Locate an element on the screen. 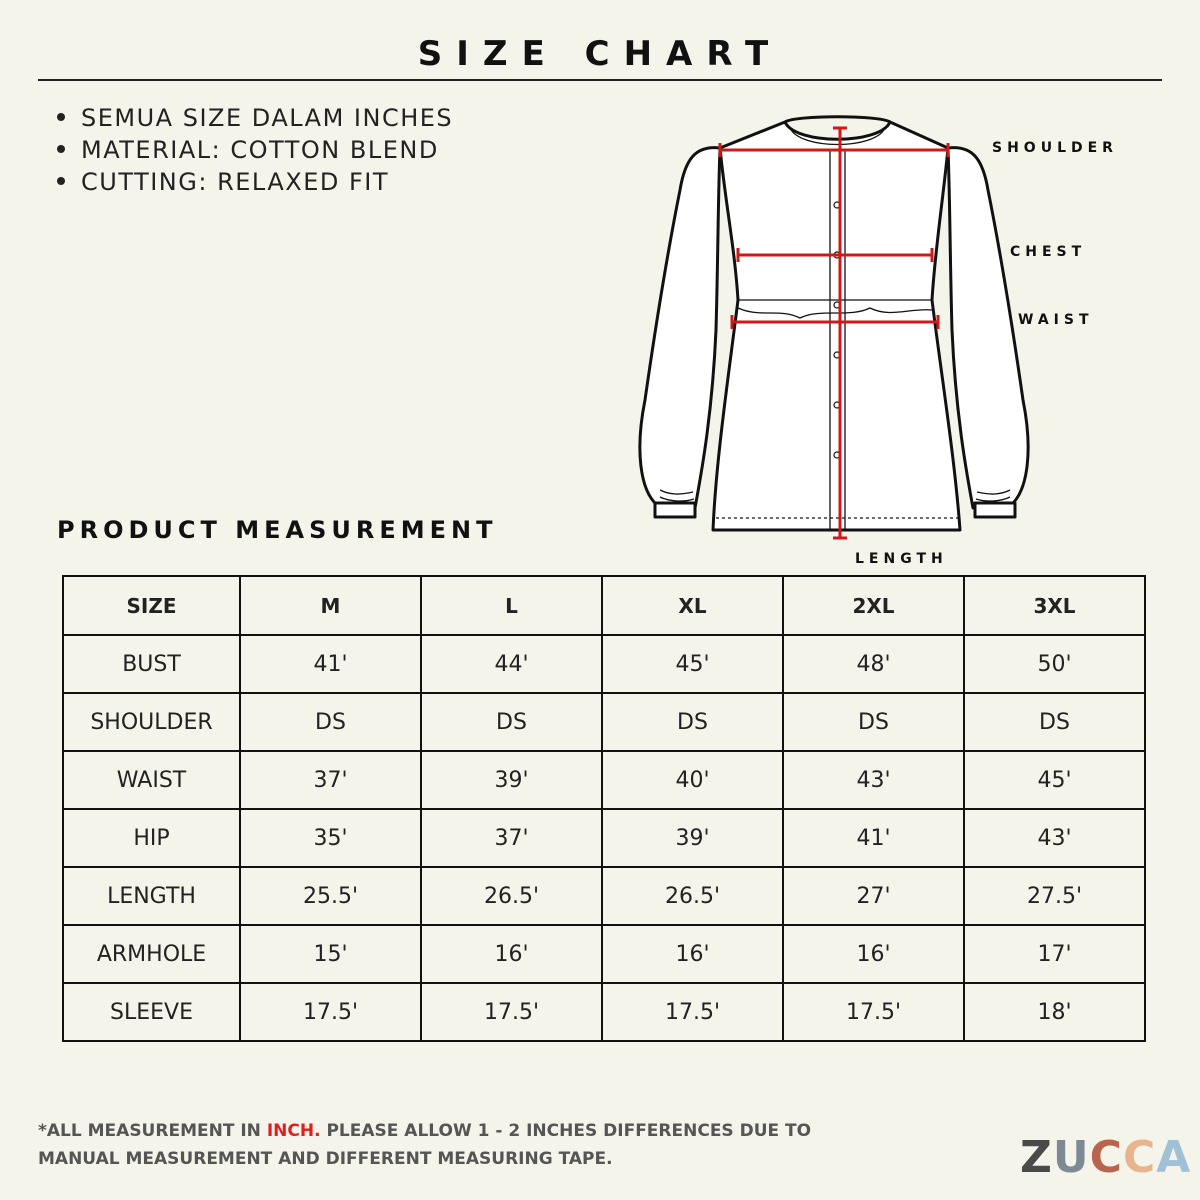 The height and width of the screenshot is (1200, 1200). row: SLEEVE 17.5' 17.5' 17.5' 17.5' 18' is located at coordinates (604, 1012).